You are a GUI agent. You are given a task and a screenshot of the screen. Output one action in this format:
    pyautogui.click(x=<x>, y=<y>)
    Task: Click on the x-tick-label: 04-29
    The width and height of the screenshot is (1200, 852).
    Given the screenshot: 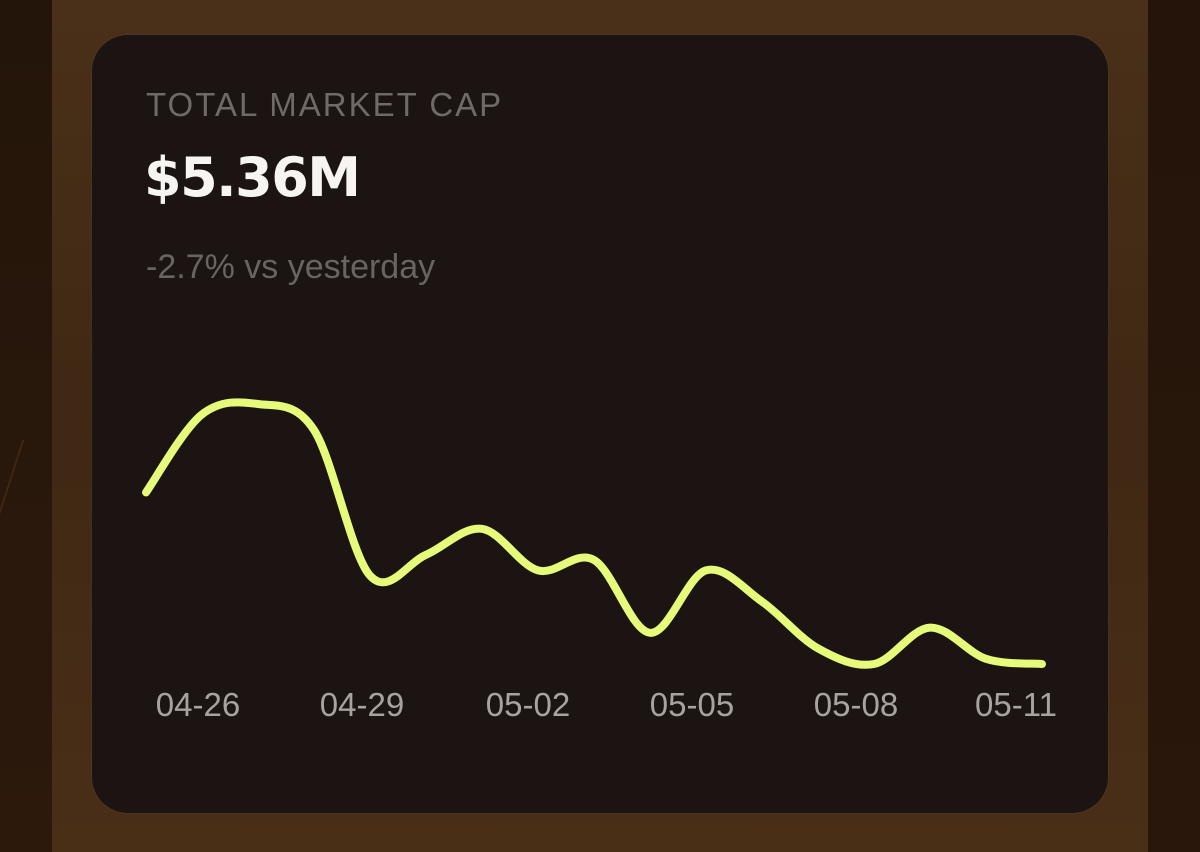 What is the action you would take?
    pyautogui.click(x=362, y=704)
    